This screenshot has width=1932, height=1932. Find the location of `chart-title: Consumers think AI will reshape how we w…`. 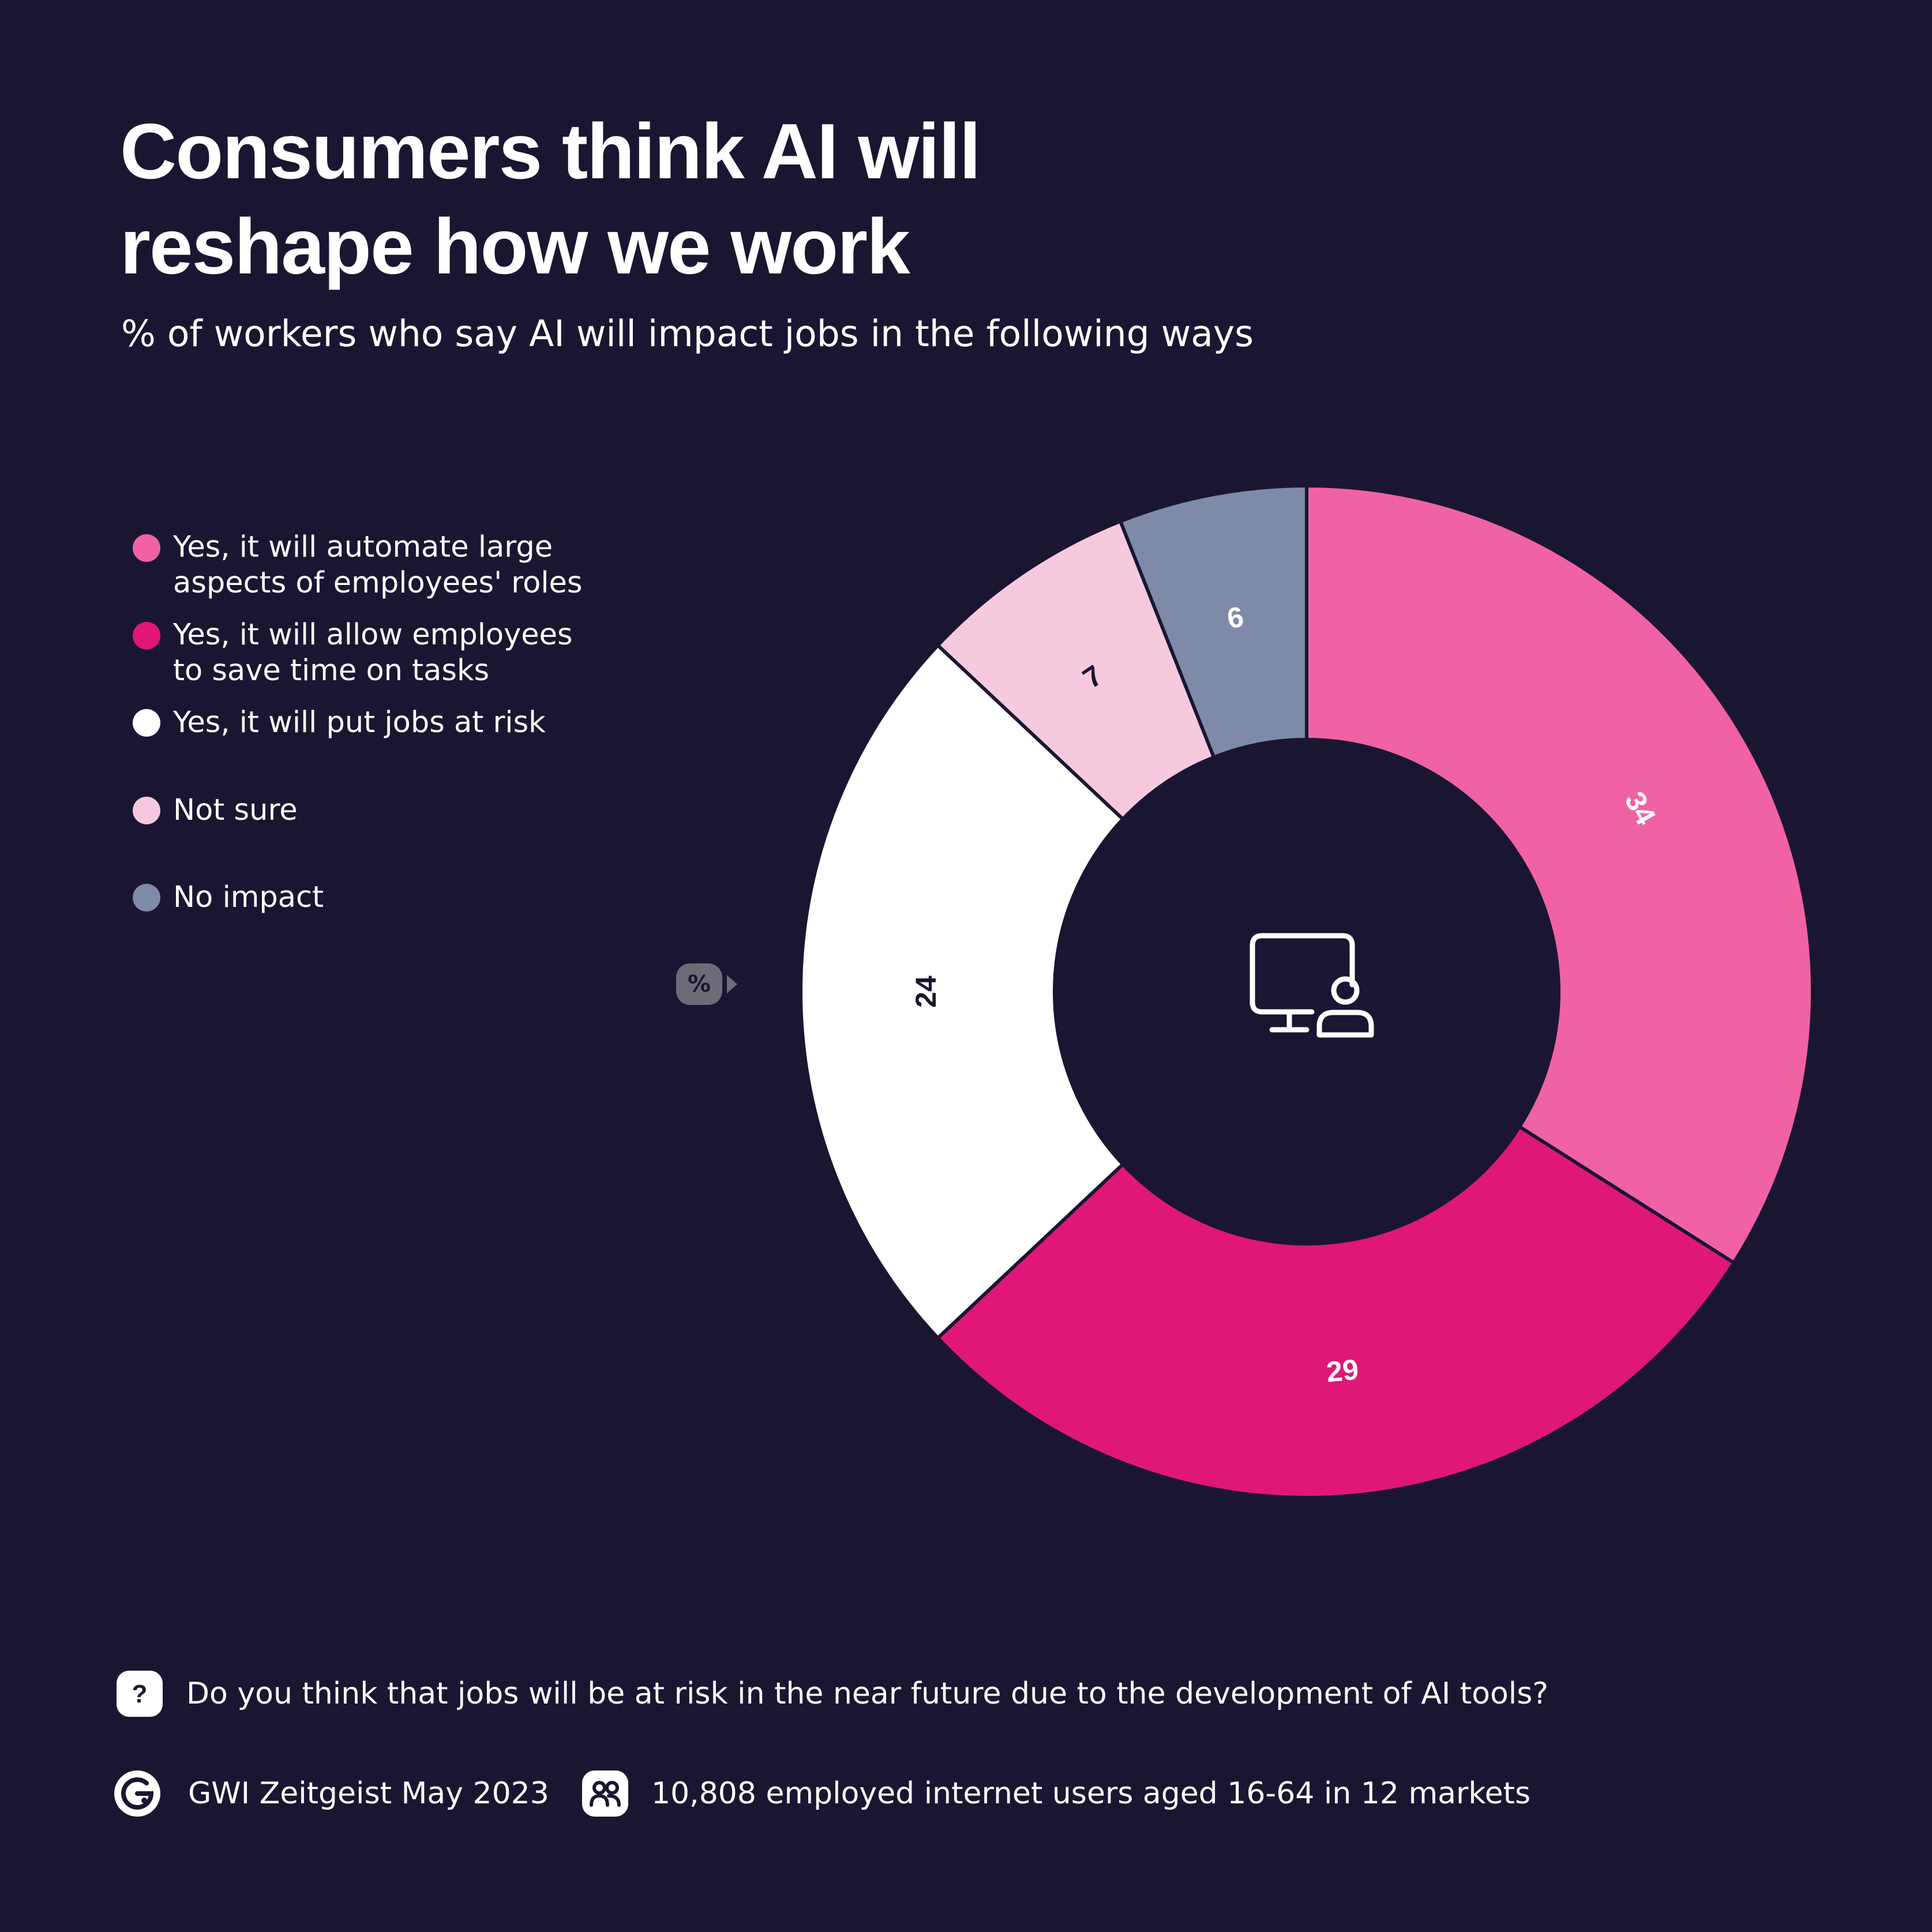

chart-title: Consumers think AI will reshape how we w… is located at coordinates (550, 198).